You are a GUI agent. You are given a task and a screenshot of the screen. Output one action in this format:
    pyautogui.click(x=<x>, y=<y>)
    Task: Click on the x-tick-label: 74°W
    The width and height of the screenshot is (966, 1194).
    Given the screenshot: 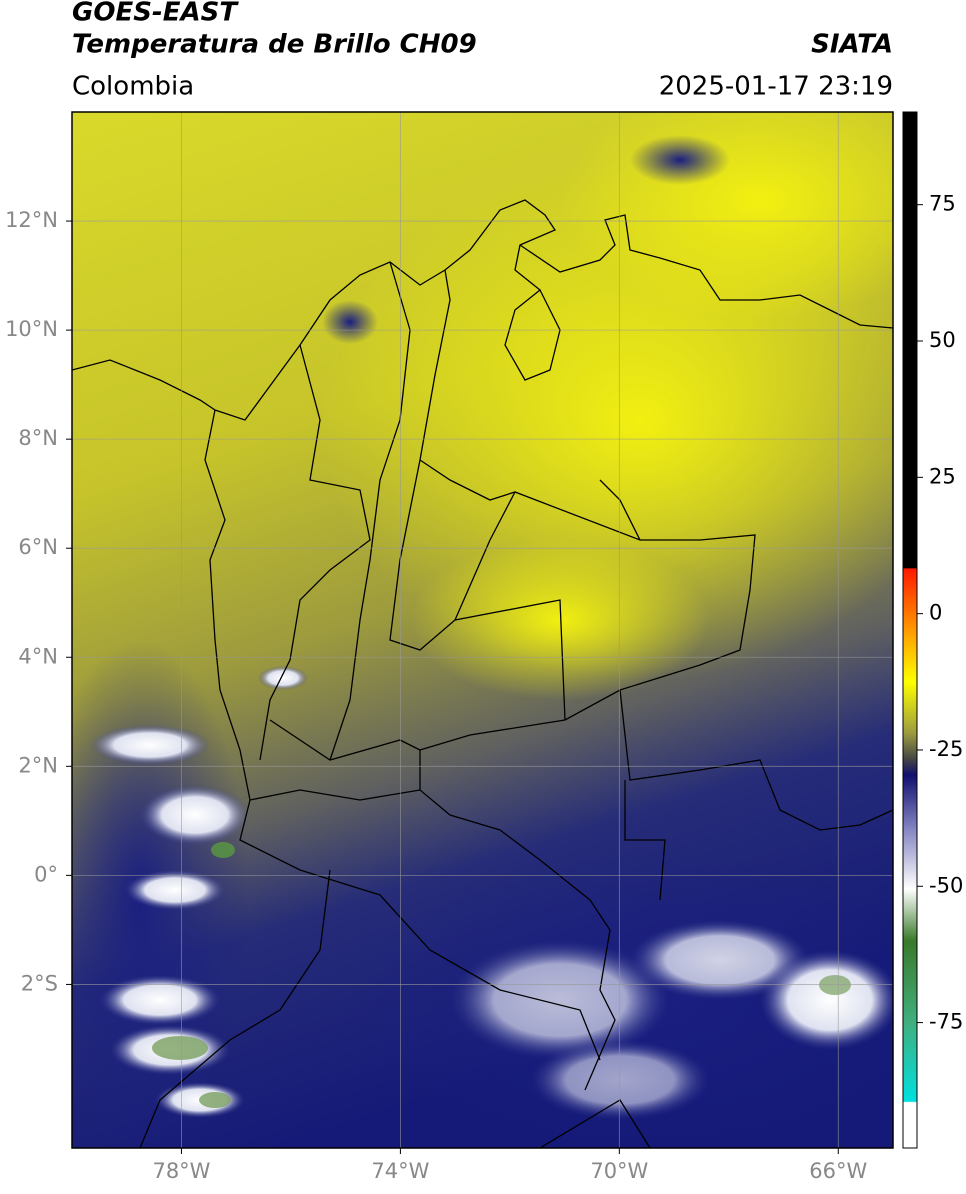 What is the action you would take?
    pyautogui.click(x=400, y=1171)
    